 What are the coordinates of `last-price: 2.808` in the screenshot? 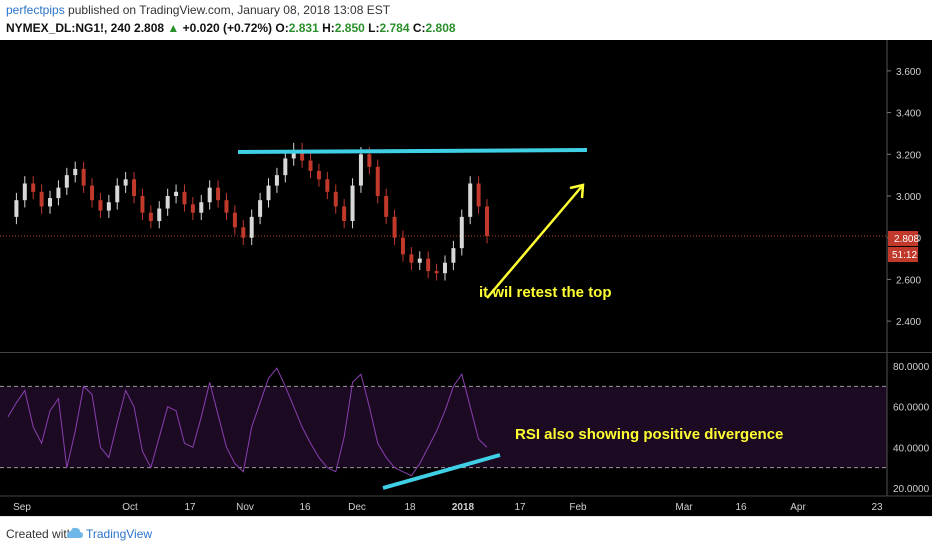 It's located at (149, 28).